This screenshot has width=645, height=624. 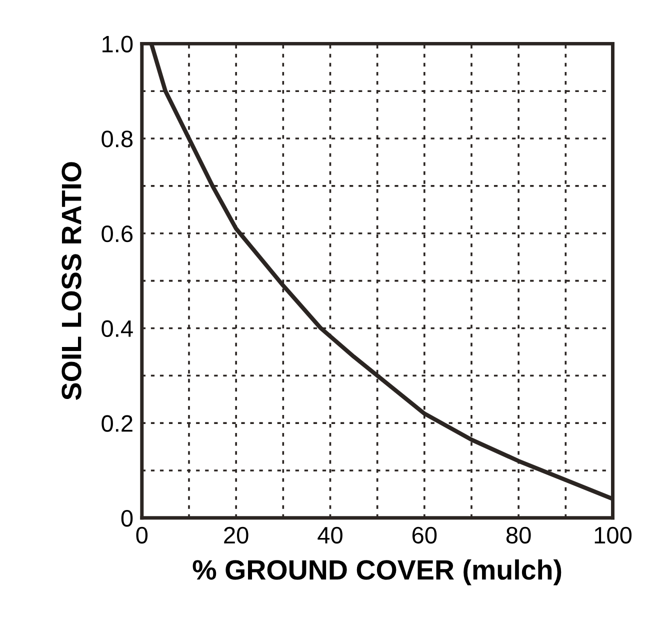 I want to click on x-tick-label: 20, so click(x=236, y=535).